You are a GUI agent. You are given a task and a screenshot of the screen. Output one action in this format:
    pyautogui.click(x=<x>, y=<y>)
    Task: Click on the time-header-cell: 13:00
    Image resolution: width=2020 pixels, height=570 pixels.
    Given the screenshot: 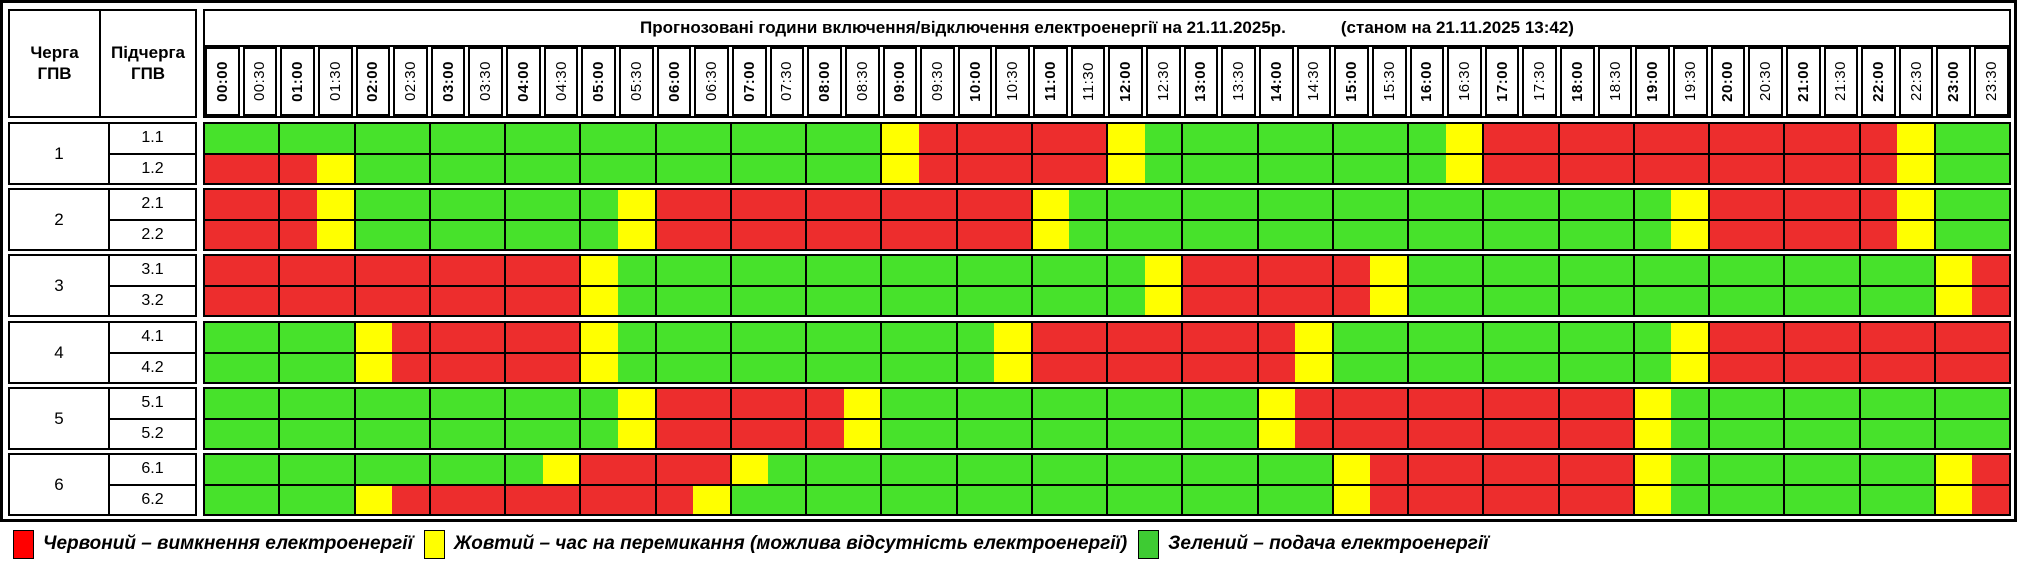 What is the action you would take?
    pyautogui.click(x=1201, y=81)
    